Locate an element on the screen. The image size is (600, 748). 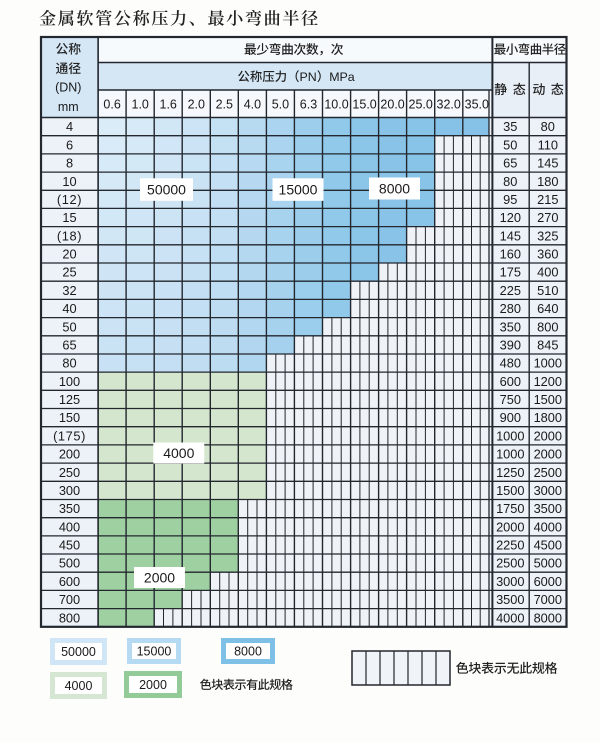
svg-text: 15.0 is located at coordinates (364, 104).